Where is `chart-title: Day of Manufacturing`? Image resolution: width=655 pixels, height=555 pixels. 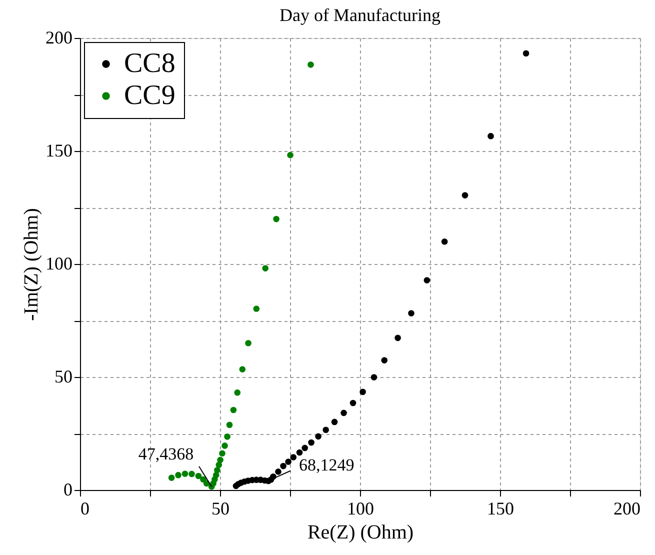 chart-title: Day of Manufacturing is located at coordinates (360, 15).